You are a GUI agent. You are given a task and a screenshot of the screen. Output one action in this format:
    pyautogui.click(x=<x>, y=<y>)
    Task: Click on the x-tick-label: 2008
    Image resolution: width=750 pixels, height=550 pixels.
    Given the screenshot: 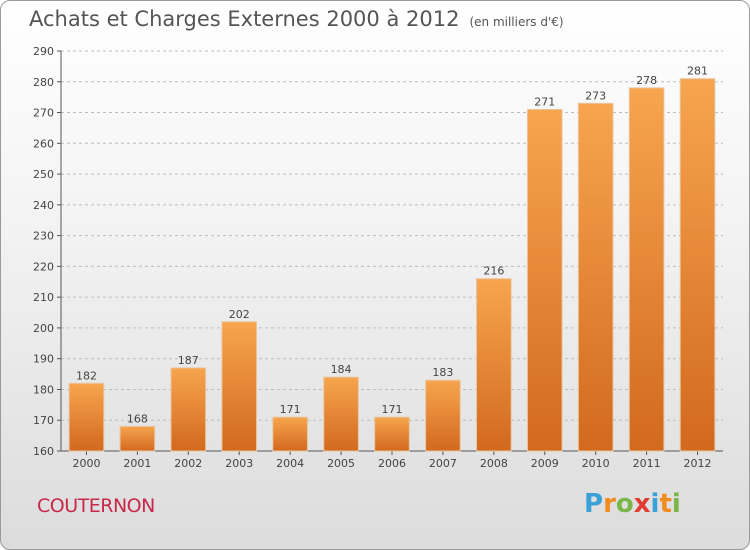 What is the action you would take?
    pyautogui.click(x=494, y=463)
    